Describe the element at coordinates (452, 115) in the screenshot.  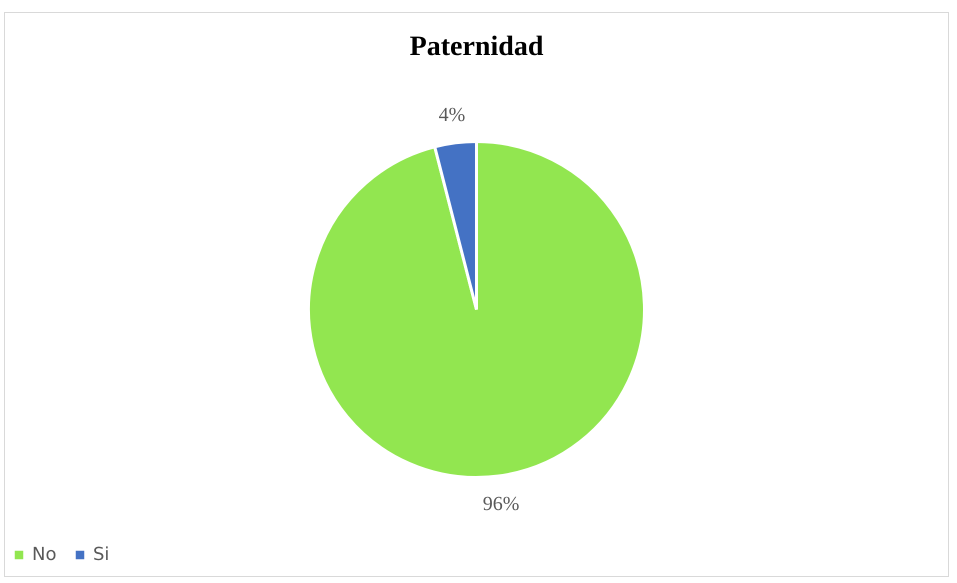
I see `data-label: 4%` at that location.